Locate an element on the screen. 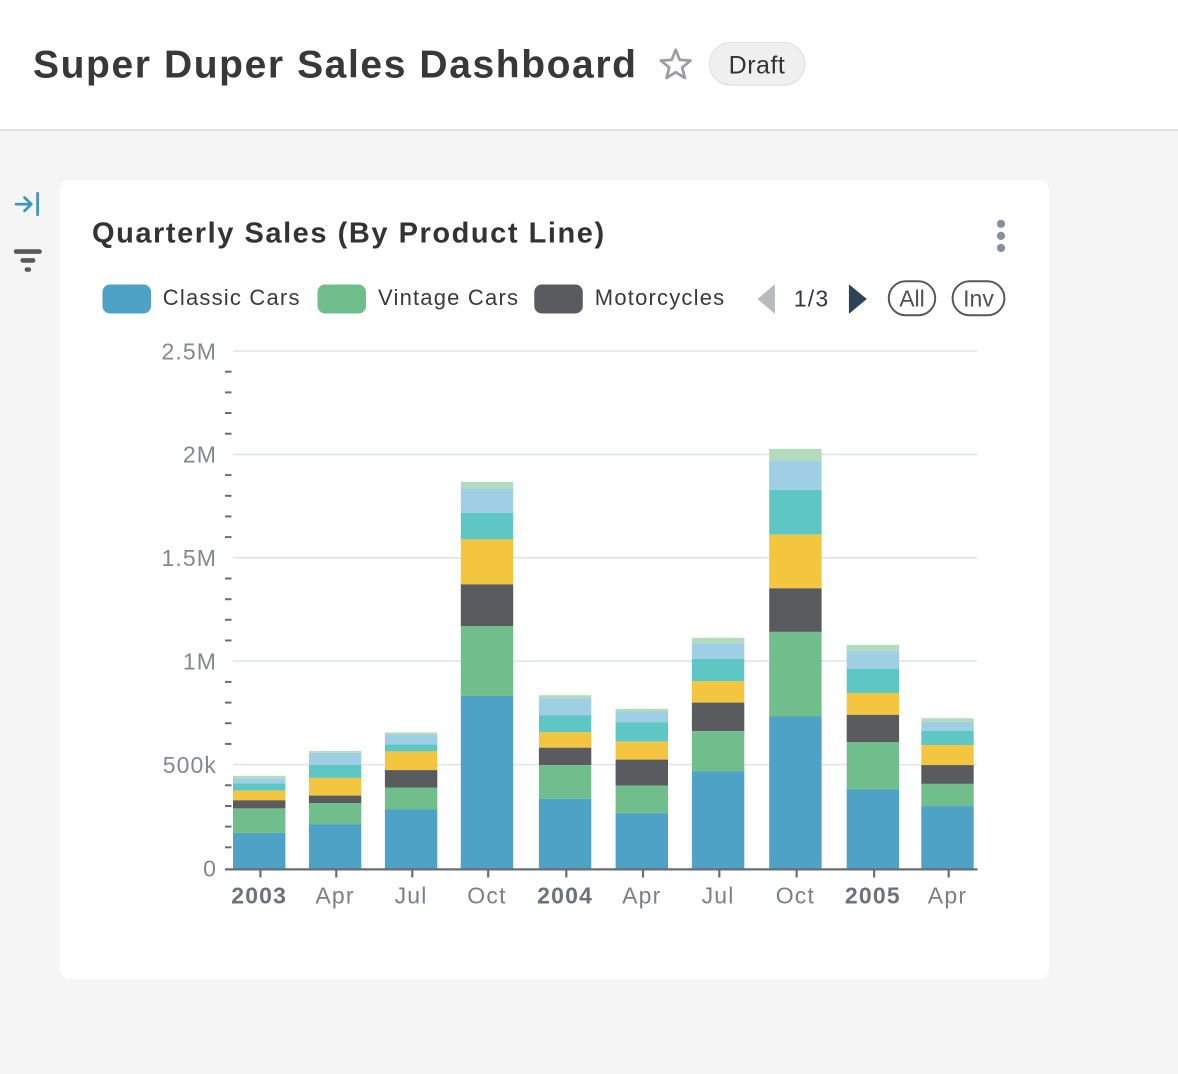 The image size is (1178, 1074). svg-text: 2M is located at coordinates (200, 455).